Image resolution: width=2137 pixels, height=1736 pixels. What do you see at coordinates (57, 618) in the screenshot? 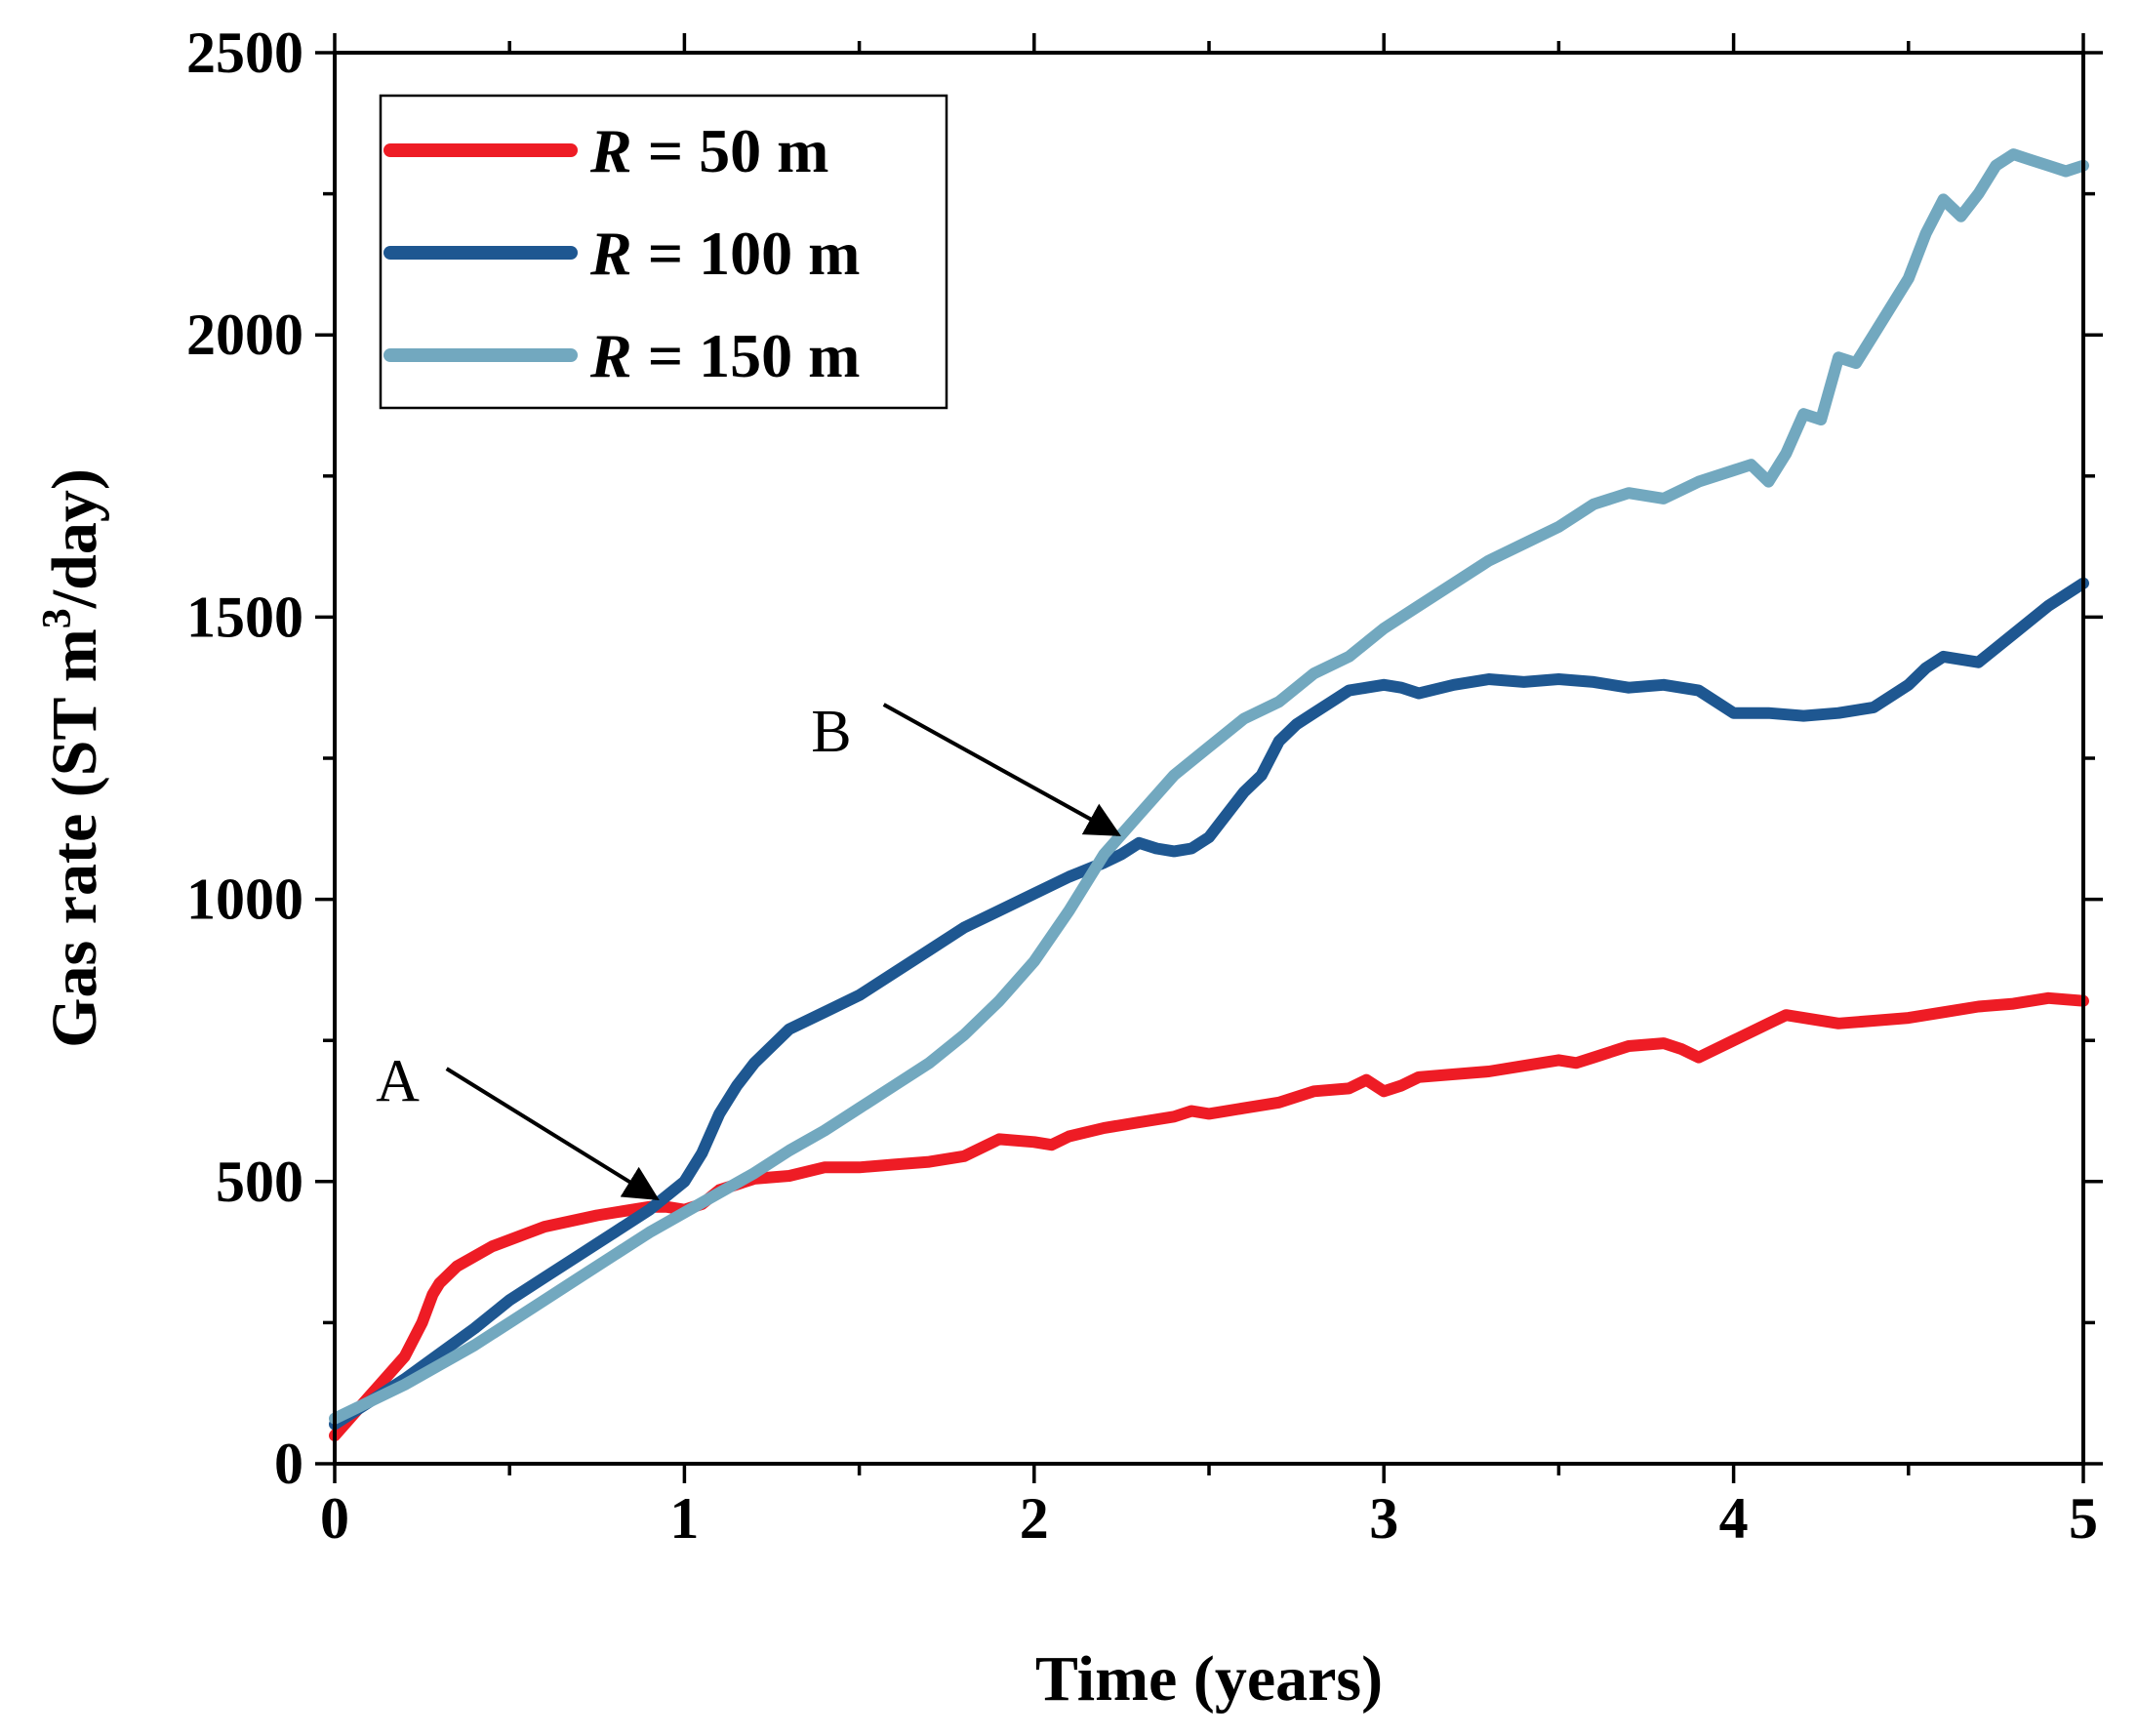
I see `y-axis-title-superscript: 3` at bounding box center [57, 618].